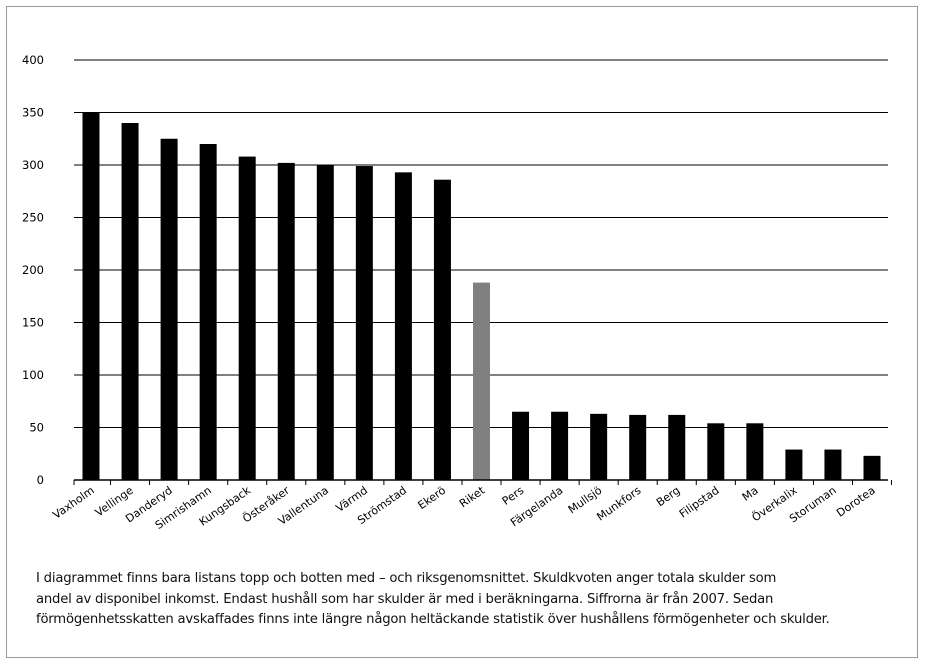 Image resolution: width=925 pixels, height=662 pixels. I want to click on y-tick-label: 0, so click(40, 480).